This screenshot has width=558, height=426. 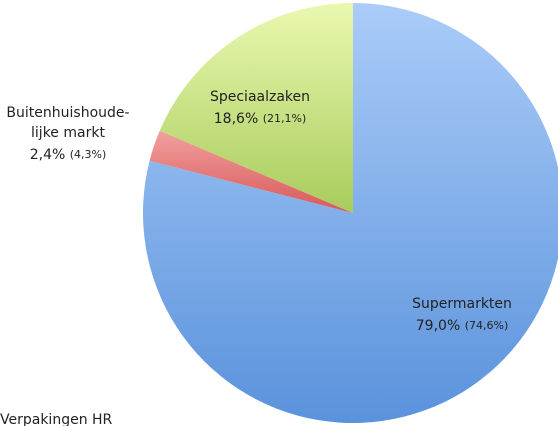 I want to click on secondary-label: (74,6%), so click(x=487, y=325).